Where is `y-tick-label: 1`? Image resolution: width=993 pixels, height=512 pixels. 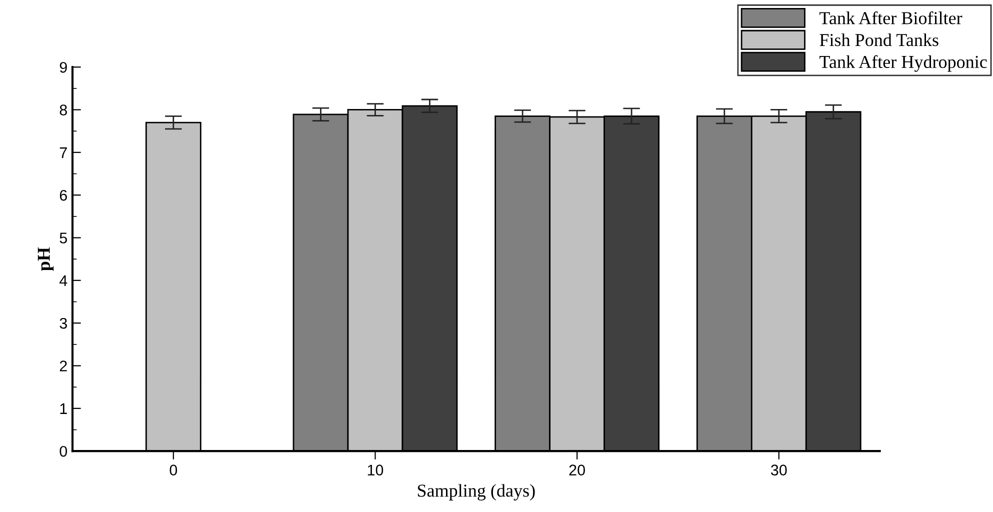 y-tick-label: 1 is located at coordinates (63, 408).